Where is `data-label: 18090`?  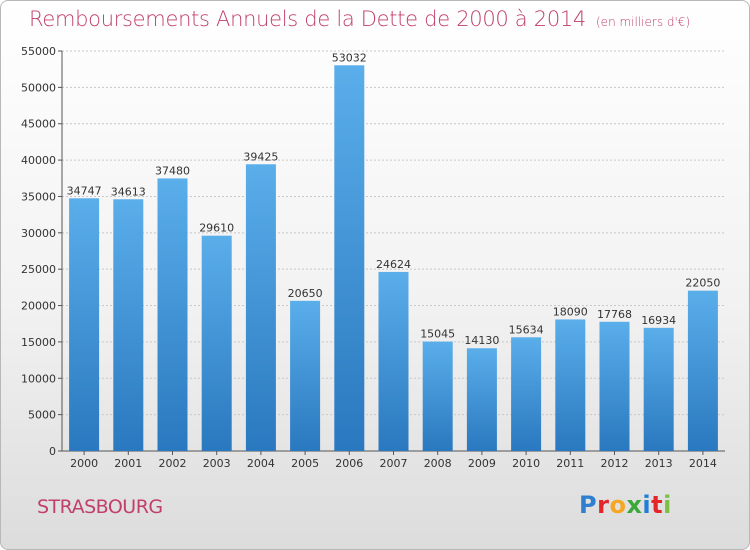 data-label: 18090 is located at coordinates (570, 311).